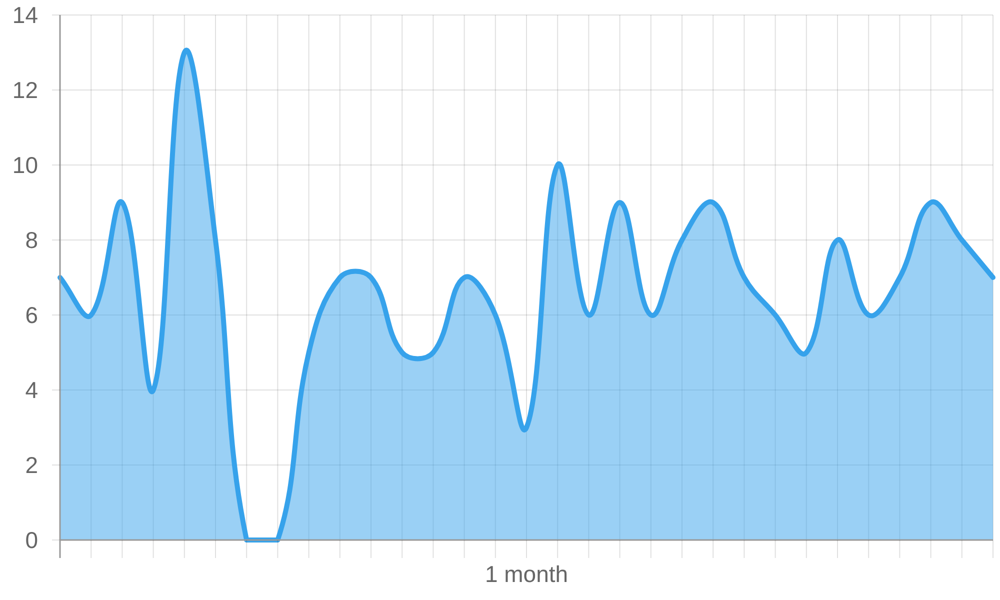 The image size is (1000, 600). I want to click on y-tick-label: 6, so click(31, 315).